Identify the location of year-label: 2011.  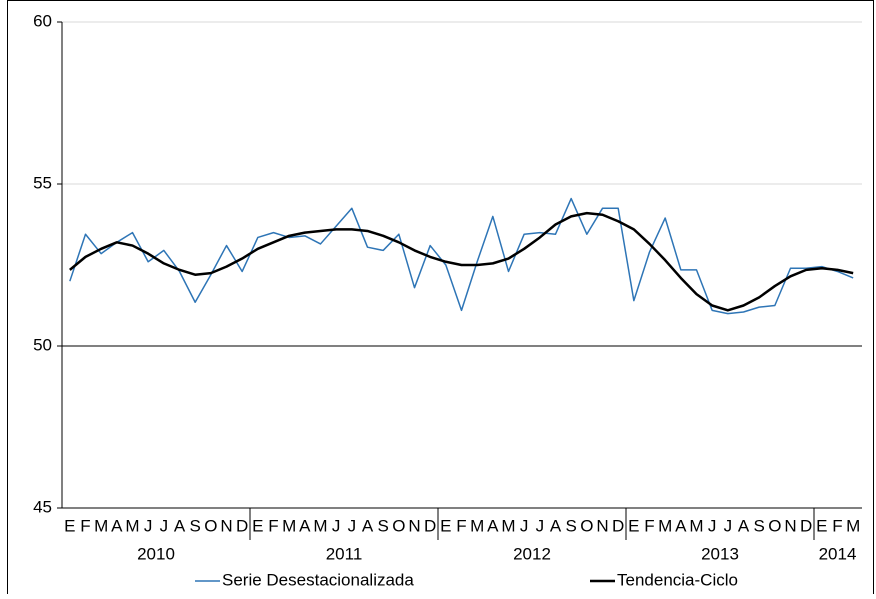
(344, 553).